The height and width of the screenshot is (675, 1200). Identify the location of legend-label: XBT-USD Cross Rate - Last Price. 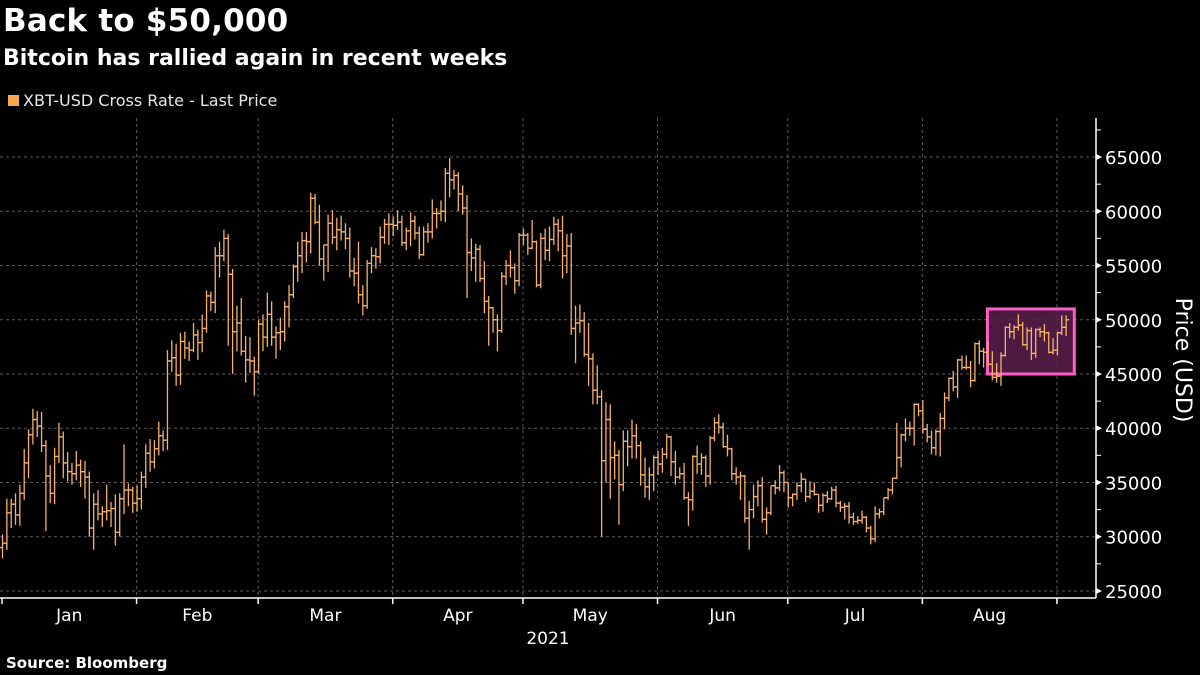
(150, 100).